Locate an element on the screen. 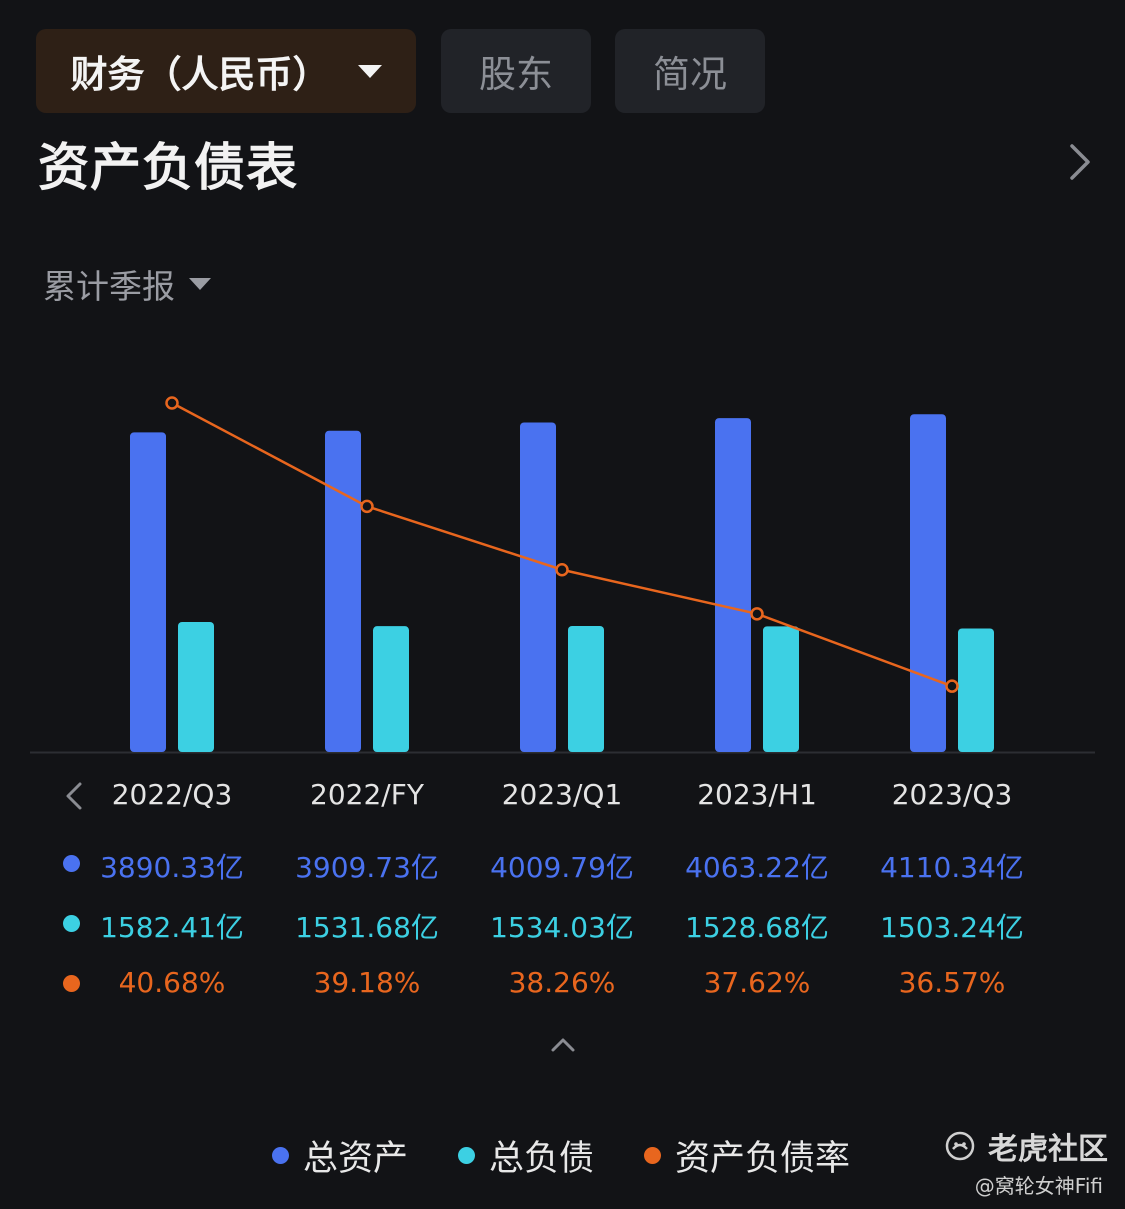  value-total-liabilities: 1534.03亿 is located at coordinates (562, 927).